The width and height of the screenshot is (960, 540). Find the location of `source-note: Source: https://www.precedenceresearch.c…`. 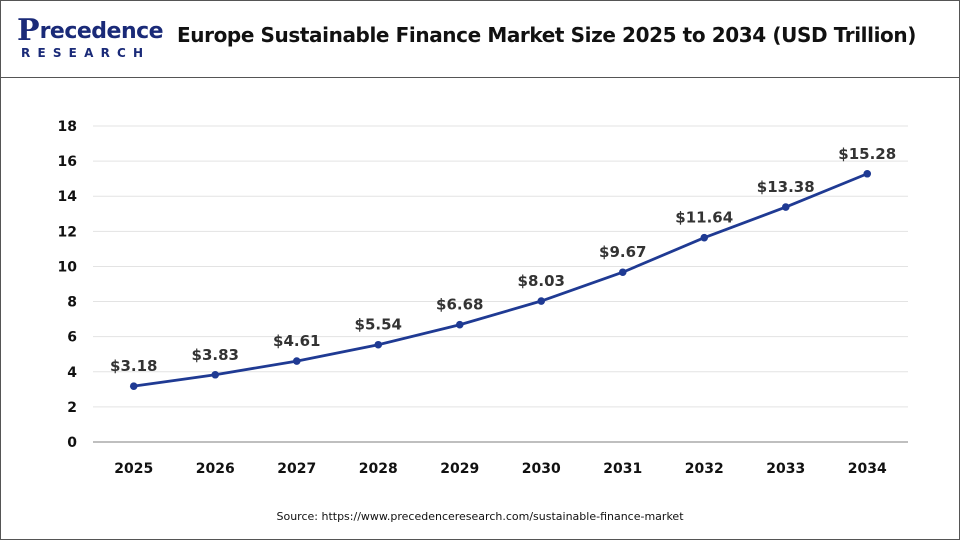

source-note: Source: https://www.precedenceresearch.c… is located at coordinates (480, 516).